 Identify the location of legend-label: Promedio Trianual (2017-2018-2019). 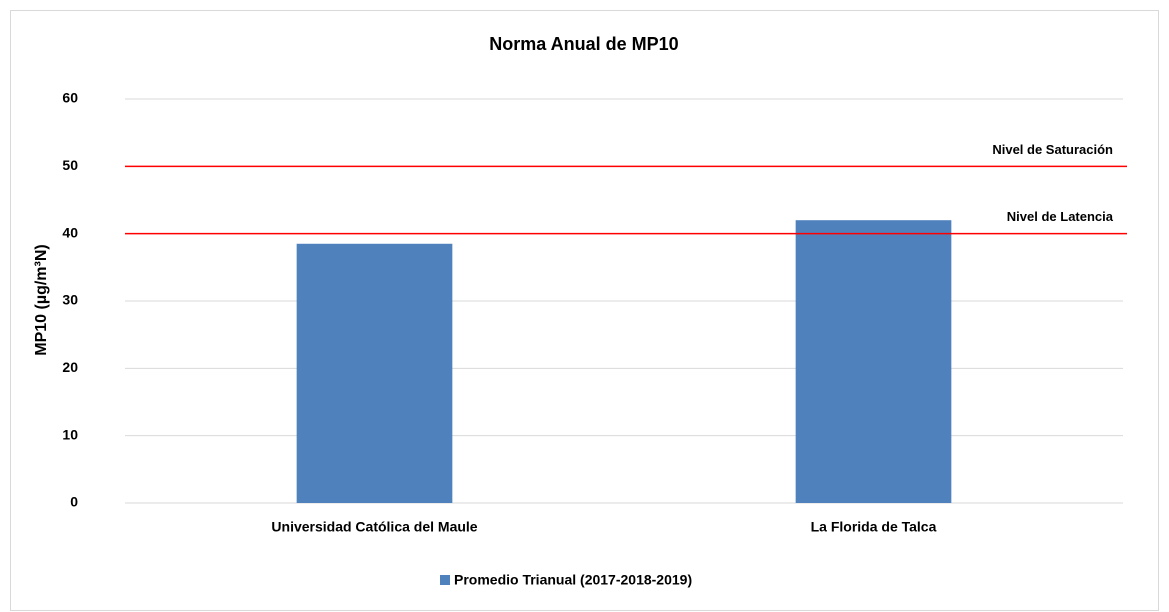
(573, 580).